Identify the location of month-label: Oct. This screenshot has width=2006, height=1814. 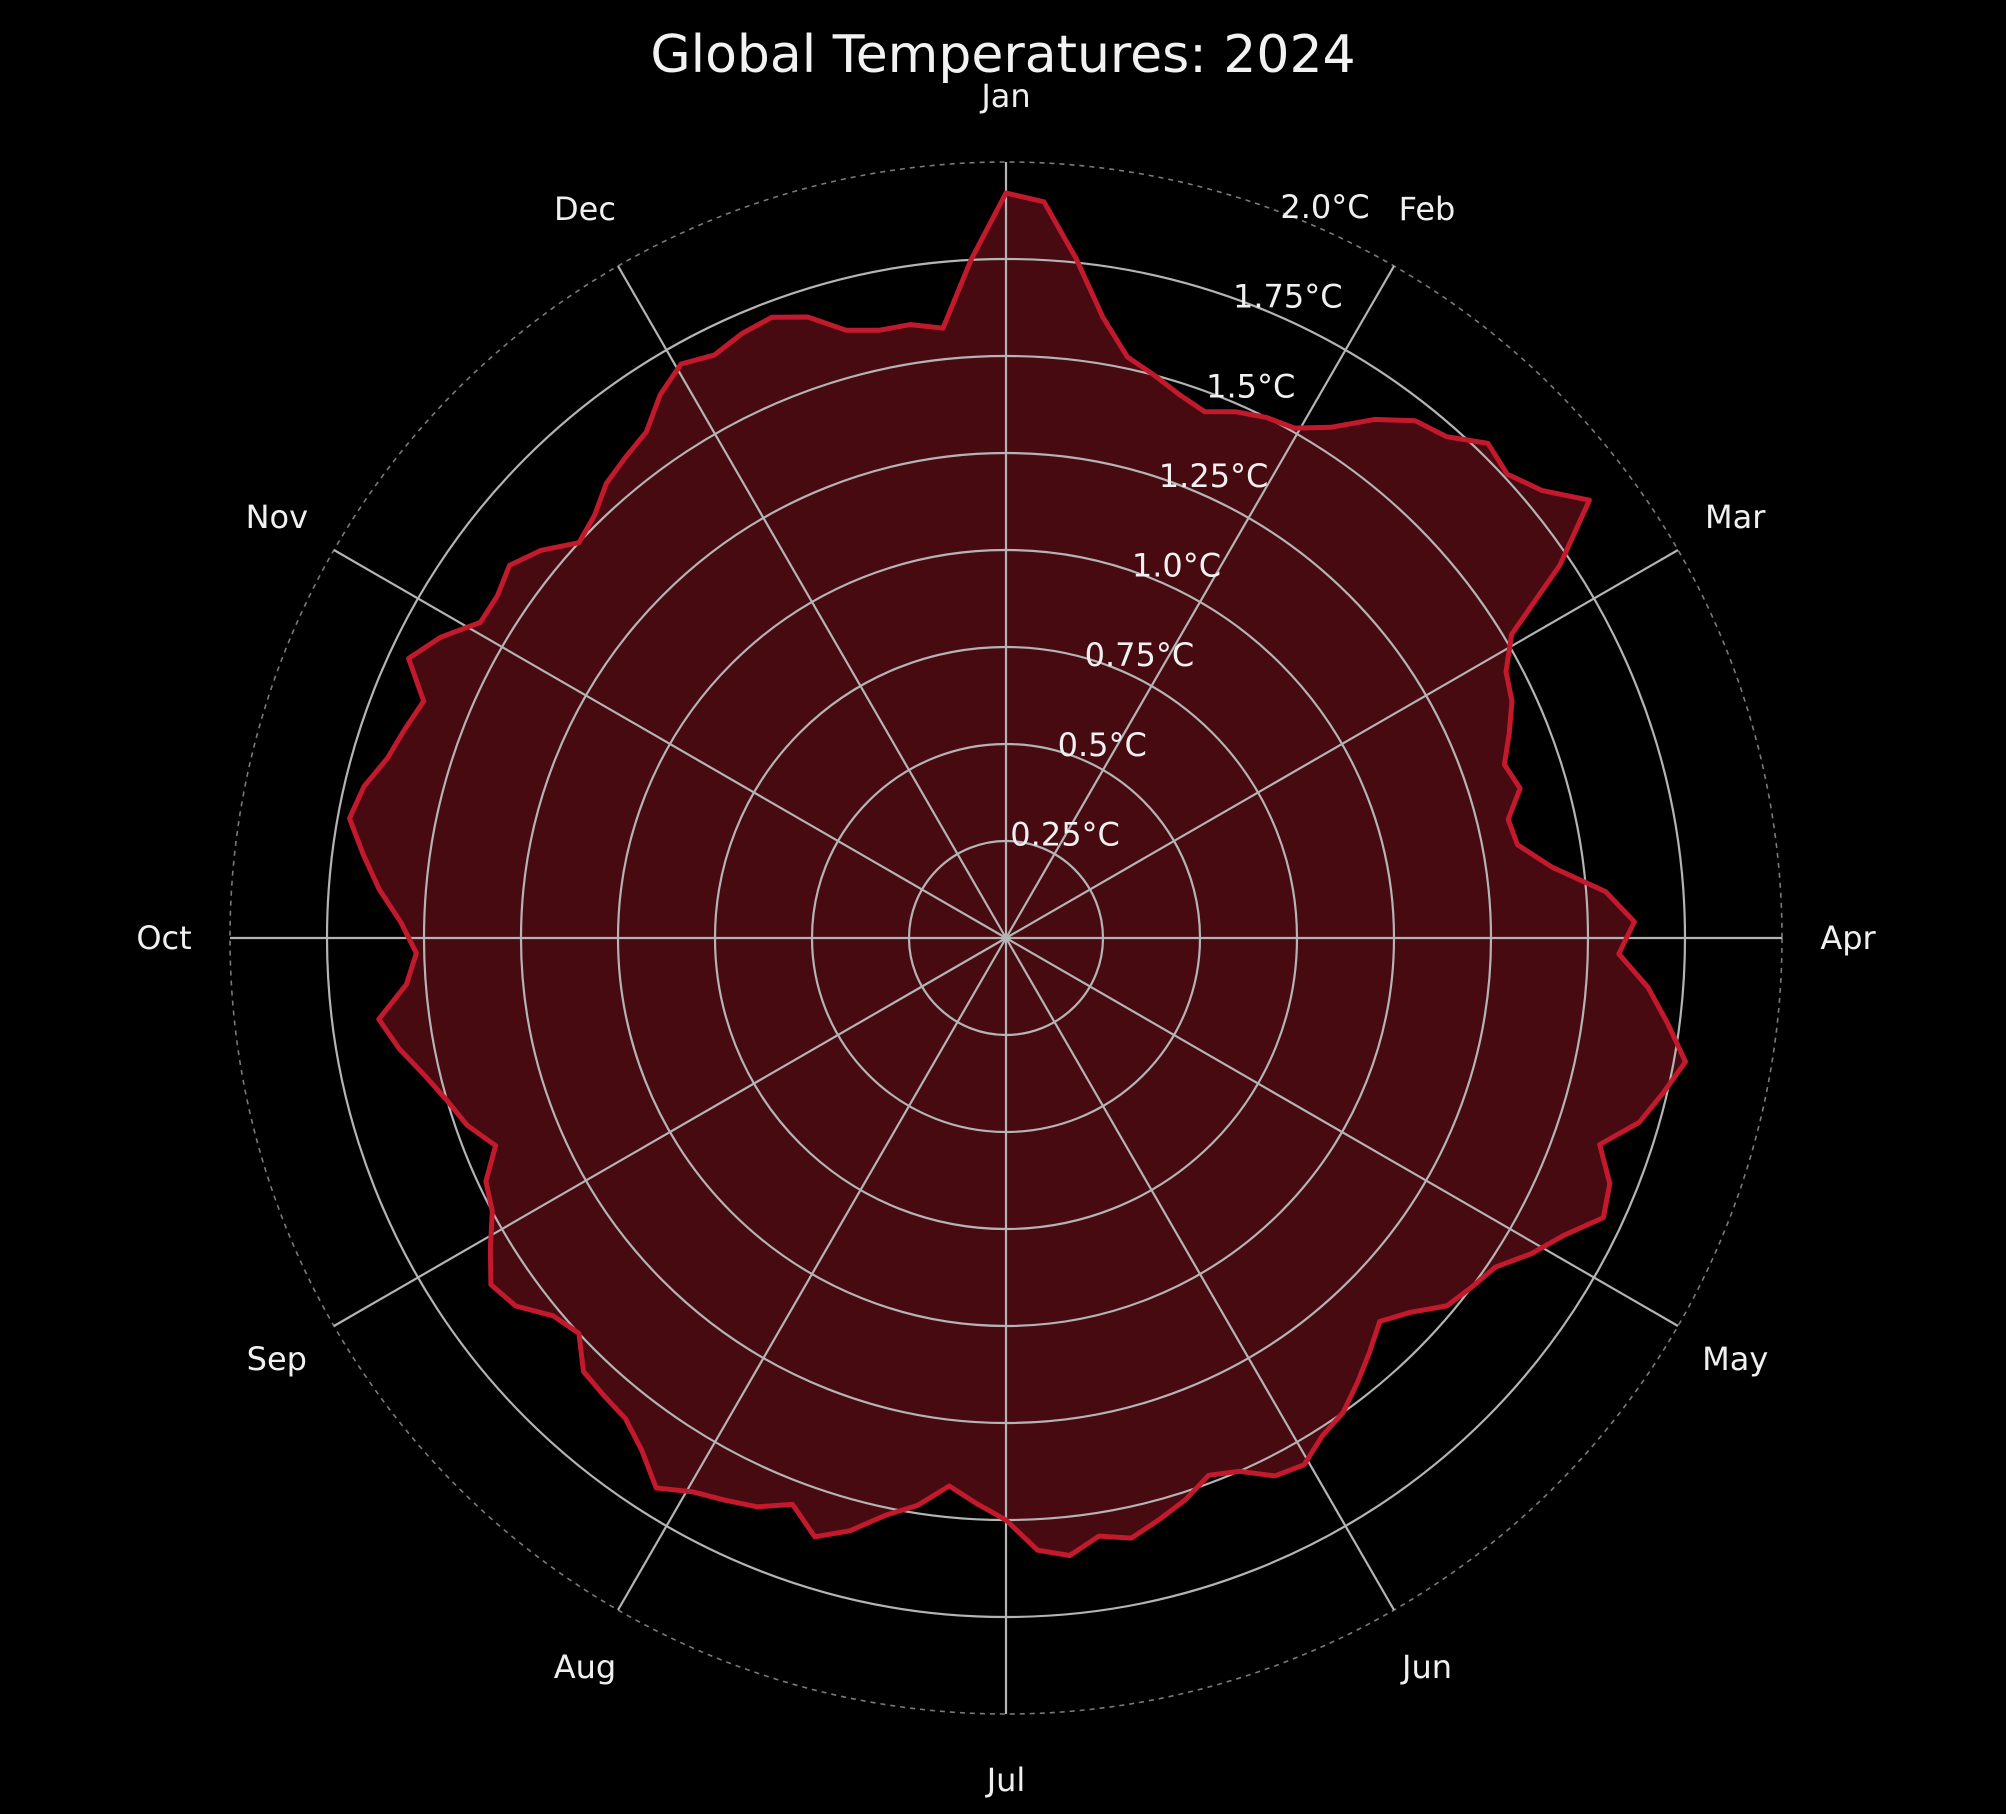
(163, 938).